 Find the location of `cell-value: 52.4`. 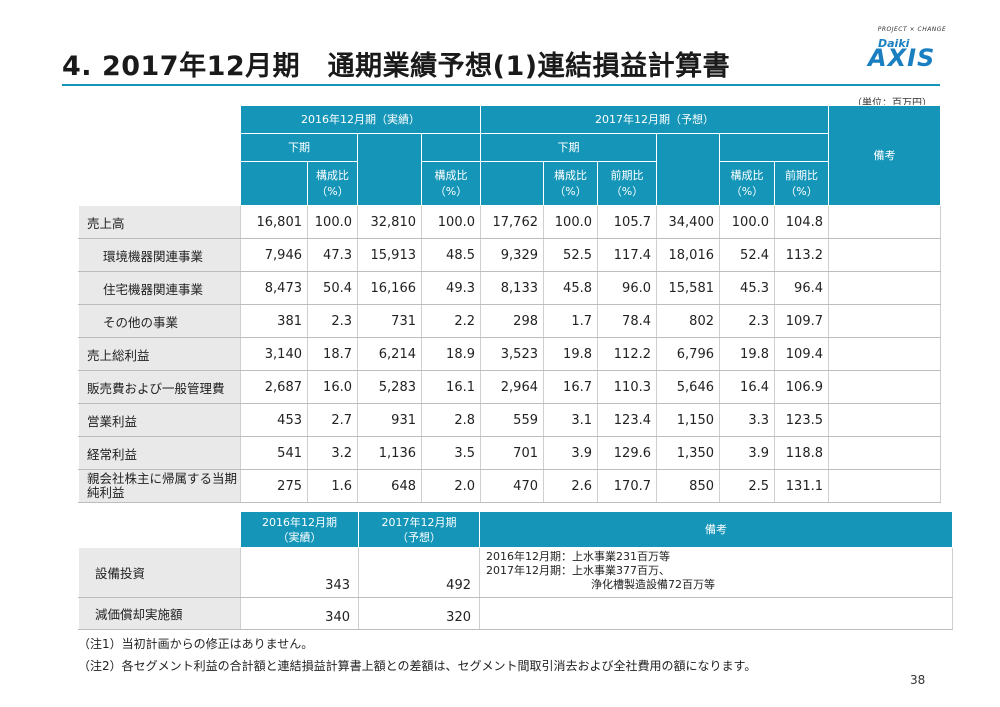

cell-value: 52.4 is located at coordinates (747, 255).